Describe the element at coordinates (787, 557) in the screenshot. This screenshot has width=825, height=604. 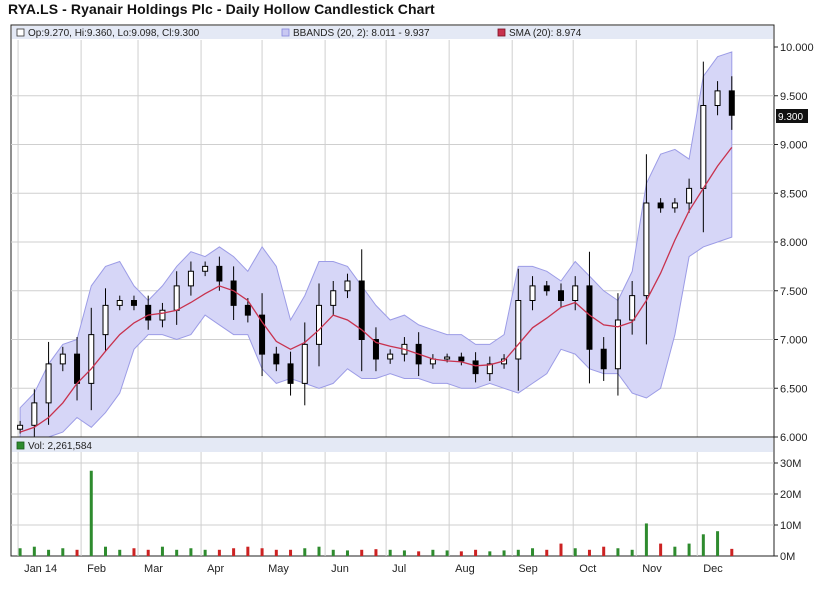
I see `volume-tick-label: 0M` at that location.